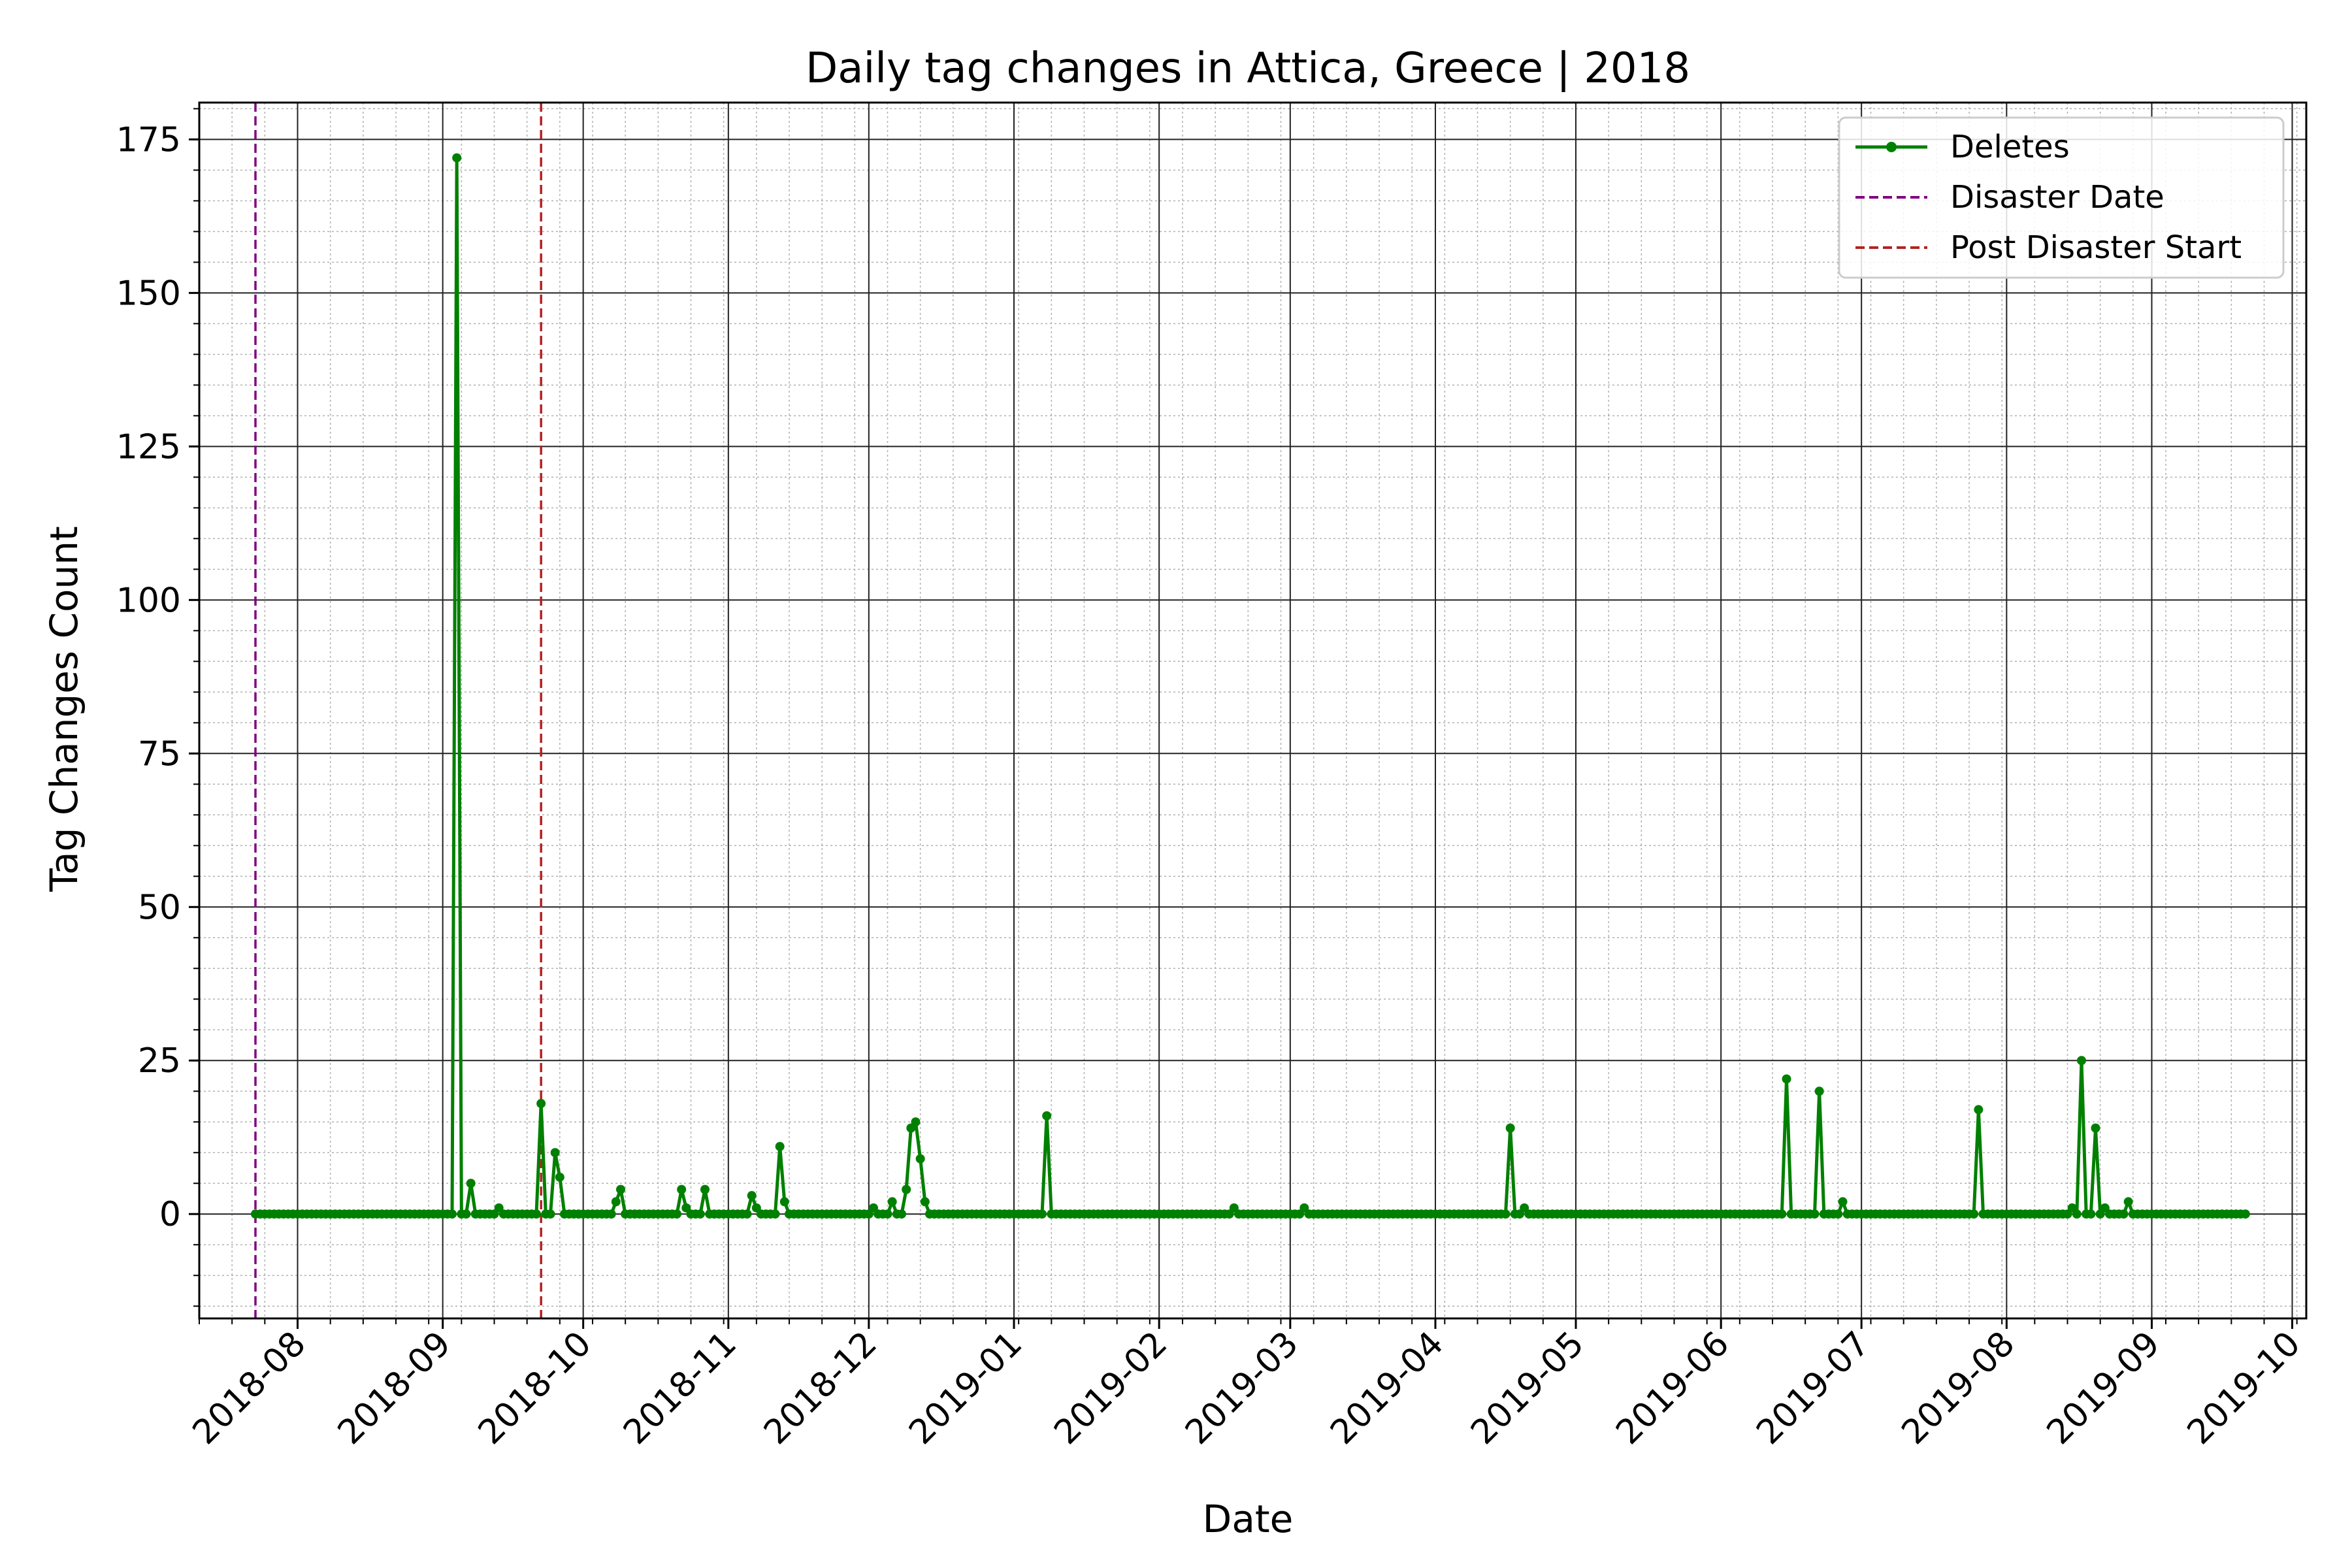  I want to click on y-tick-label: 125, so click(148, 446).